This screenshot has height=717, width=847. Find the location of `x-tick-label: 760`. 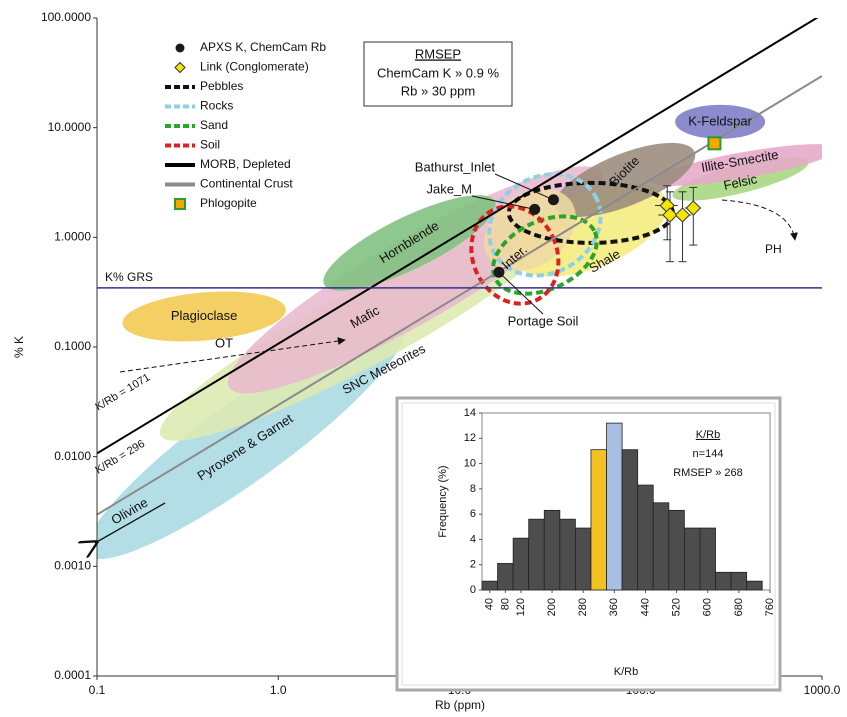

x-tick-label: 760 is located at coordinates (770, 607).